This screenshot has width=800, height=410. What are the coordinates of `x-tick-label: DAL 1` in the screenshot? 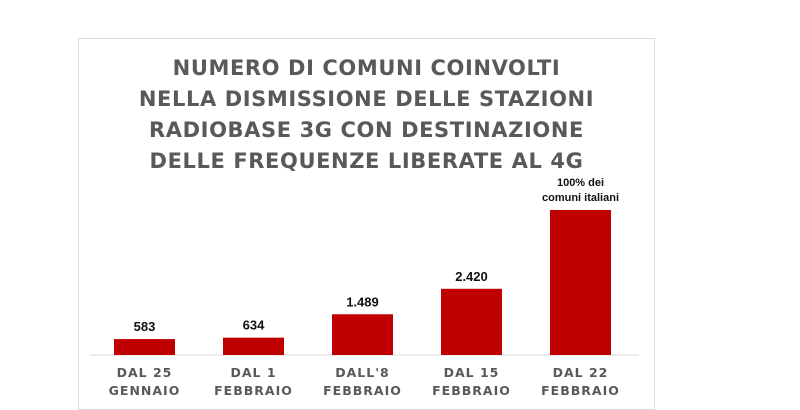 It's located at (253, 372).